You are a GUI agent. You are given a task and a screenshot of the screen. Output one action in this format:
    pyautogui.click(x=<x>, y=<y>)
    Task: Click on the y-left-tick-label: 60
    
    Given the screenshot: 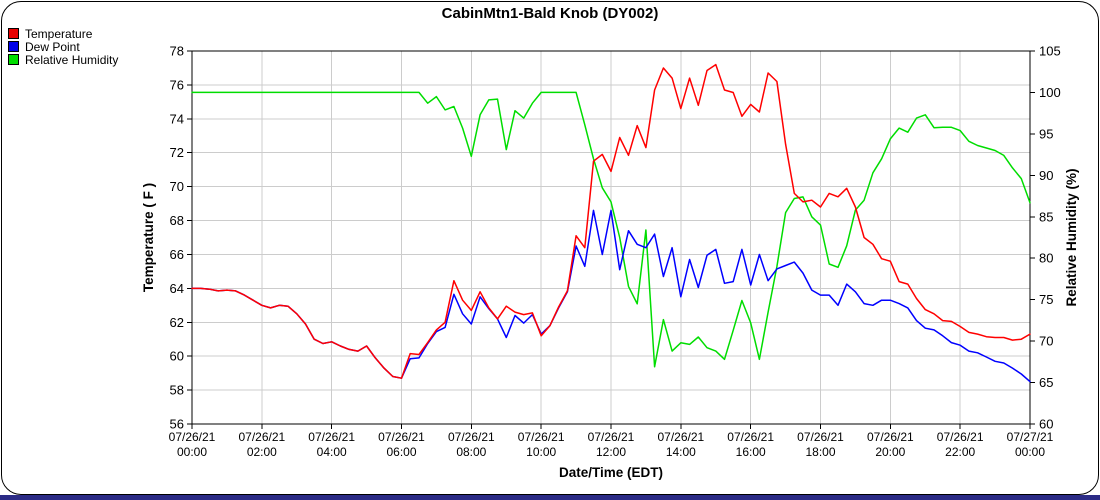 What is the action you would take?
    pyautogui.click(x=177, y=356)
    